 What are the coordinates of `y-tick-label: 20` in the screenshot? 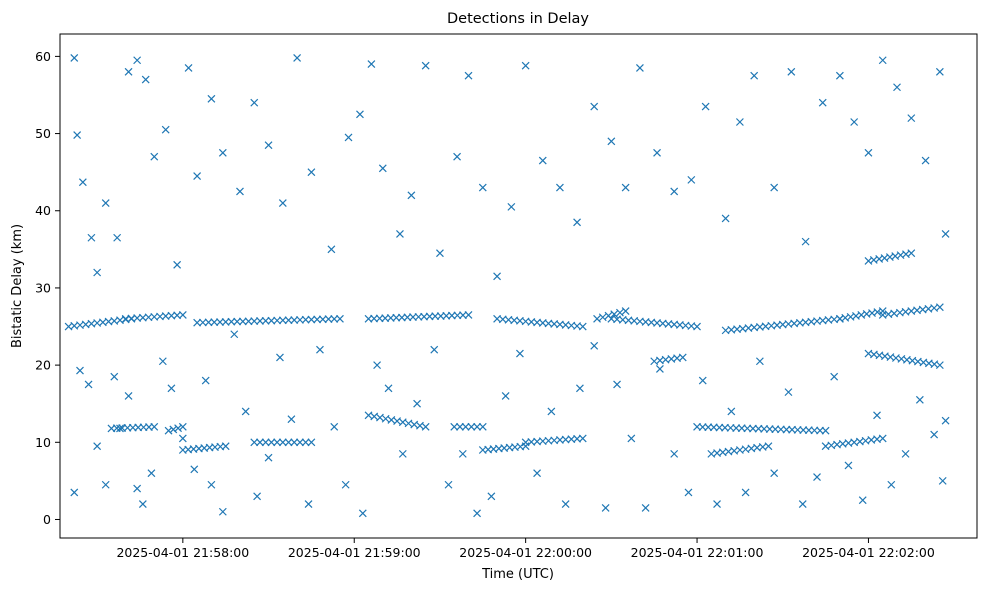 It's located at (43, 365).